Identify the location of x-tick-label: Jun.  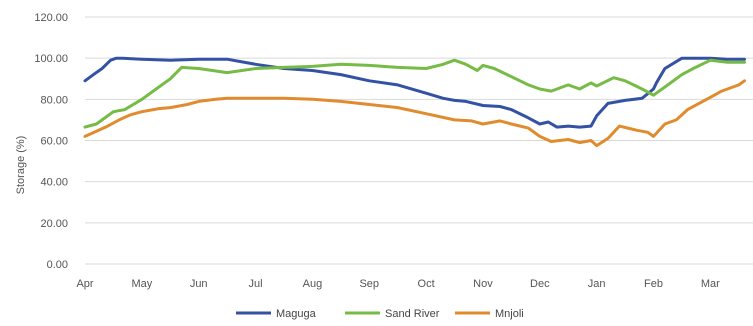
(199, 284).